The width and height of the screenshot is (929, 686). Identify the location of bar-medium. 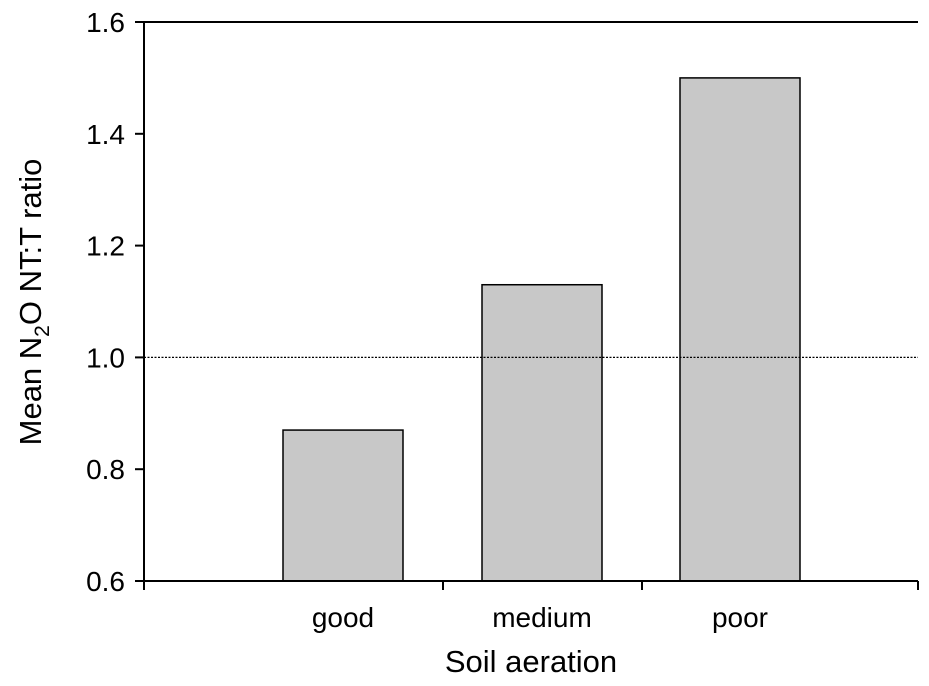
(542, 432).